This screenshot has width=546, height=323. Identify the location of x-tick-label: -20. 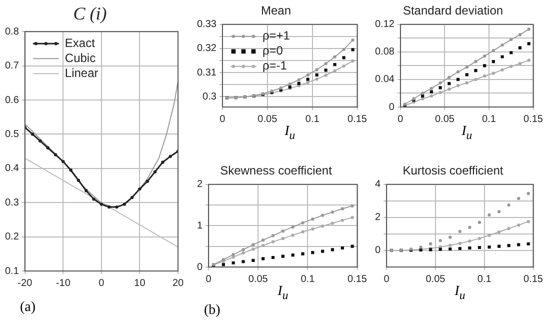
(25, 283).